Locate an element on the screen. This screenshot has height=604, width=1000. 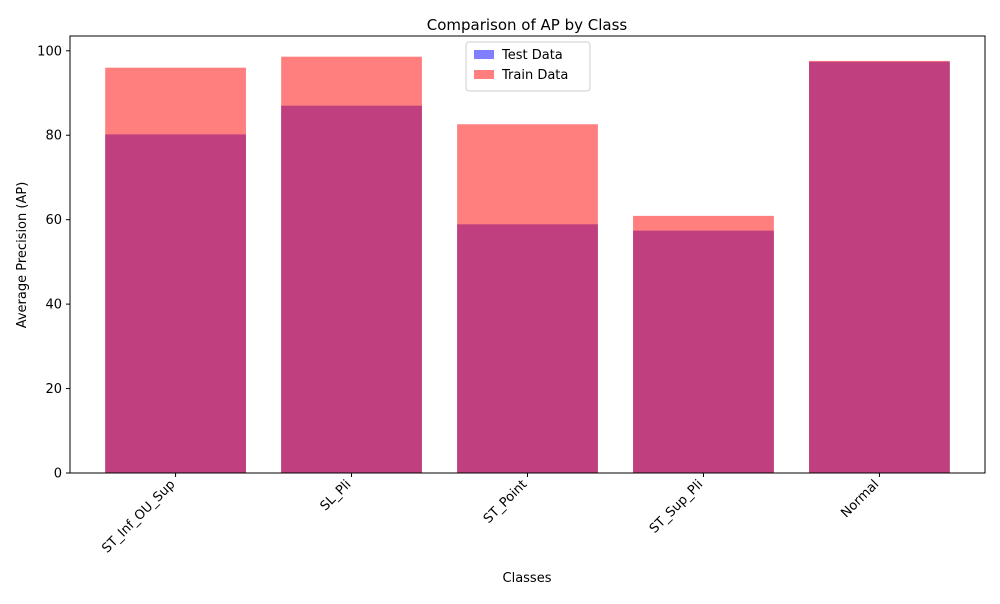
chart-title: Comparison of AP by Class is located at coordinates (527, 25).